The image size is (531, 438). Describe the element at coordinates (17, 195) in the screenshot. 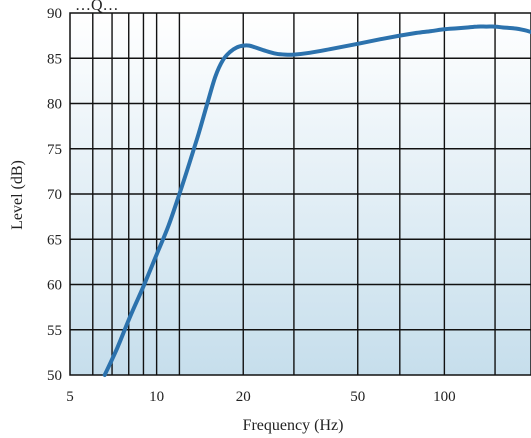

I see `y-axis-title: Level (dB)` at that location.